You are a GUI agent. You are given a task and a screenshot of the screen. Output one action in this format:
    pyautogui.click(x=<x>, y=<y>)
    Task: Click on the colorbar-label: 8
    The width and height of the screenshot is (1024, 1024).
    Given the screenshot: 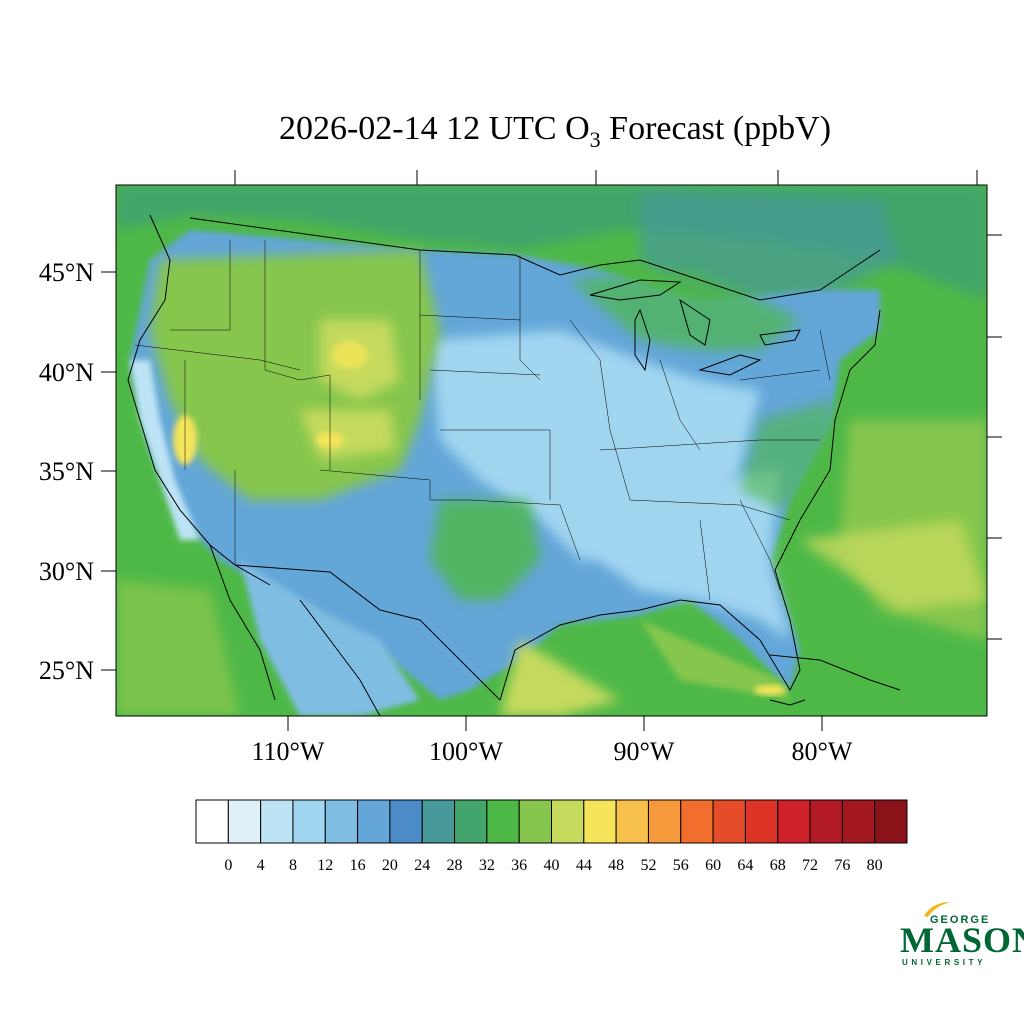 What is the action you would take?
    pyautogui.click(x=293, y=865)
    